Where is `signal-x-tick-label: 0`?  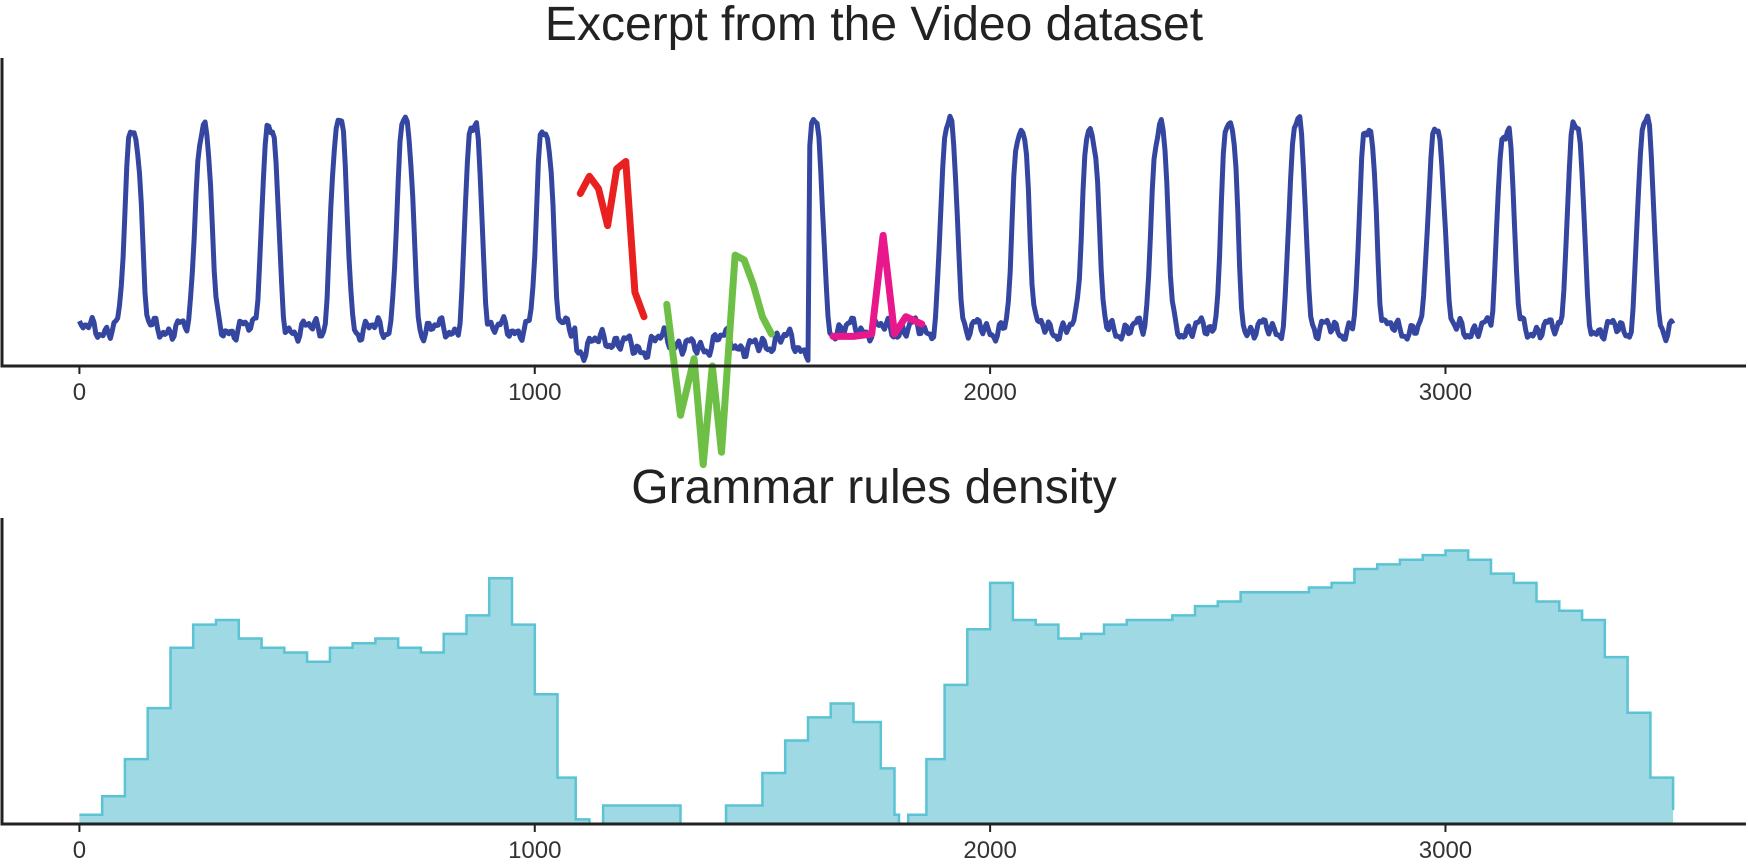
signal-x-tick-label: 0 is located at coordinates (79, 392).